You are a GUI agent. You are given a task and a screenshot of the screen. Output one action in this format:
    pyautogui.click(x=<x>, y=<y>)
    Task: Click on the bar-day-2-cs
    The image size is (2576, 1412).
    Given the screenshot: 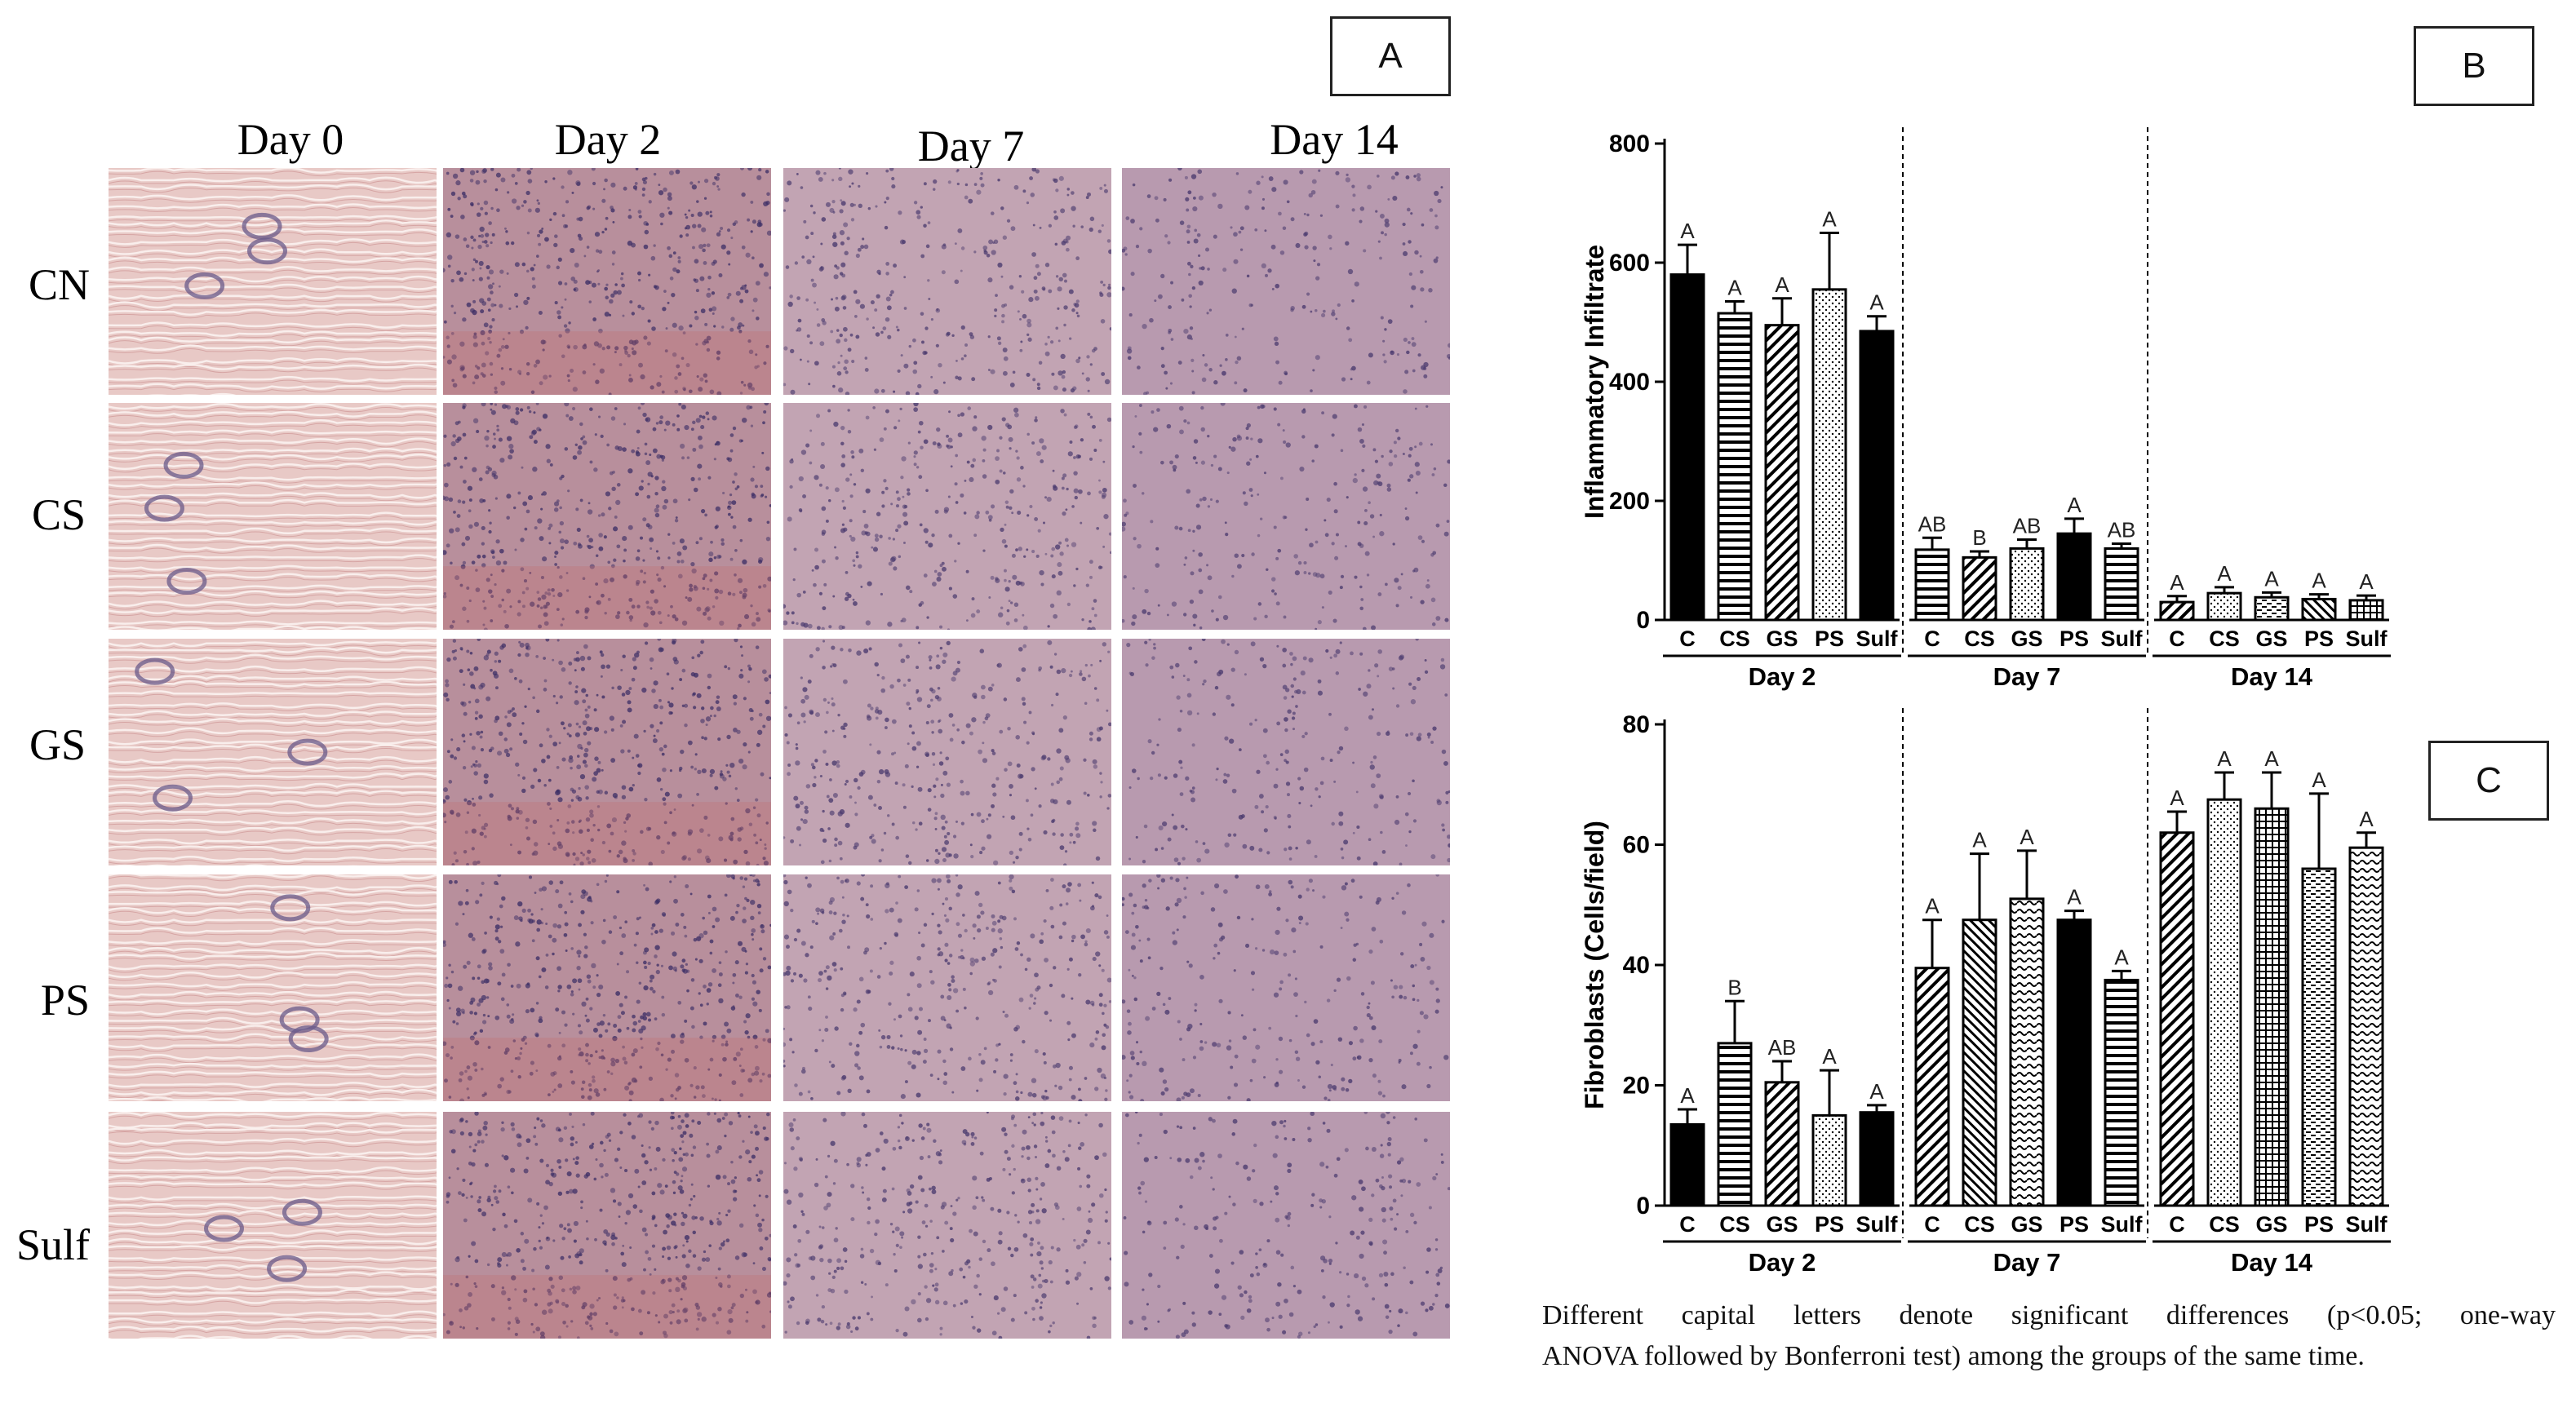 What is the action you would take?
    pyautogui.click(x=1735, y=467)
    